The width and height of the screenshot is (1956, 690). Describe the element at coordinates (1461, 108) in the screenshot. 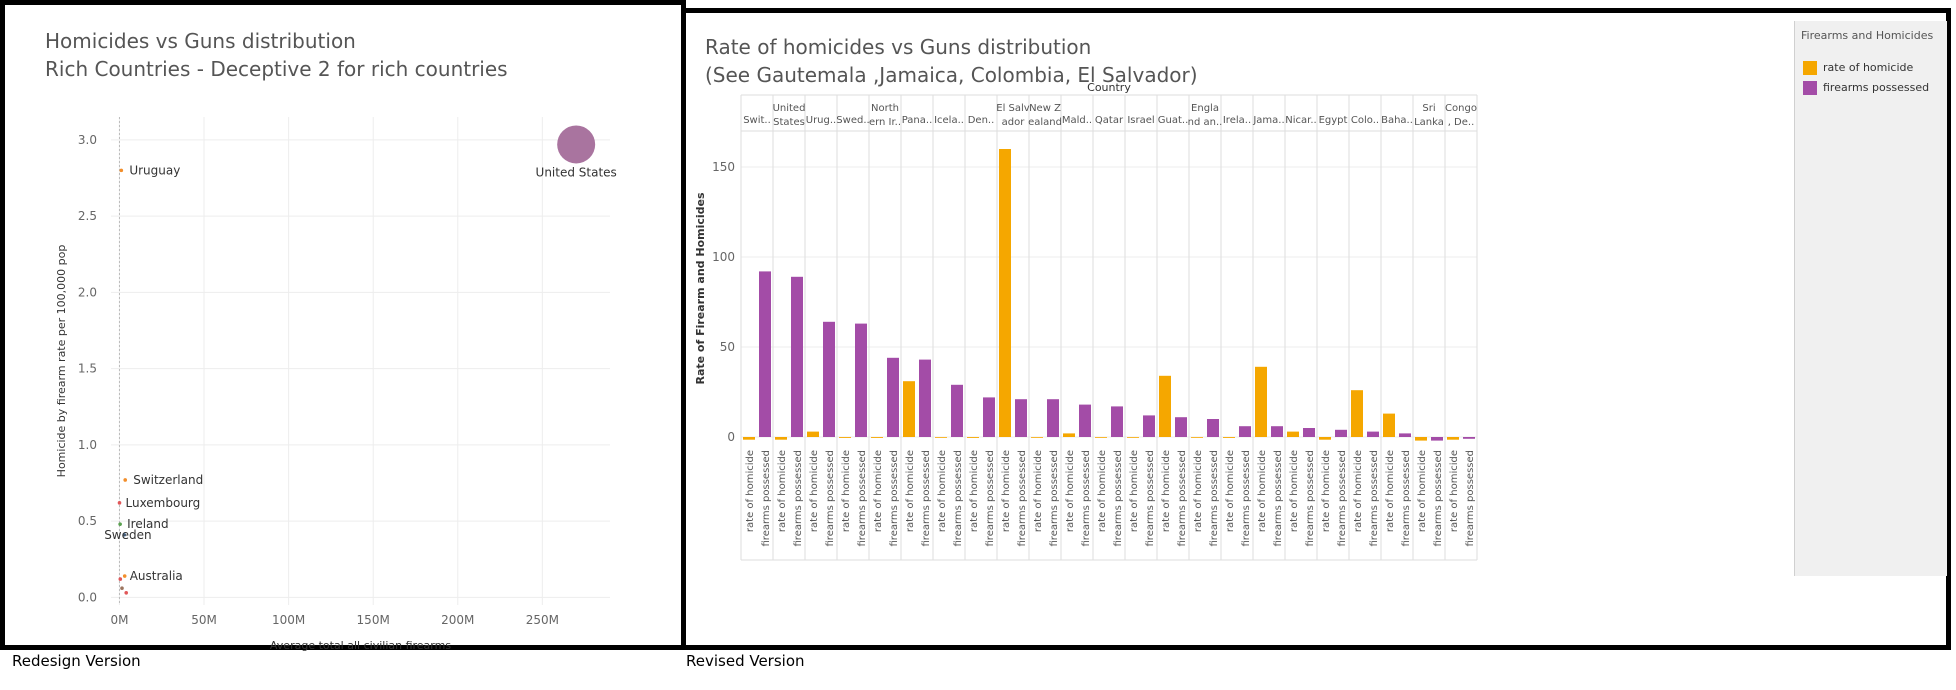

I see `country-label: Congo` at that location.